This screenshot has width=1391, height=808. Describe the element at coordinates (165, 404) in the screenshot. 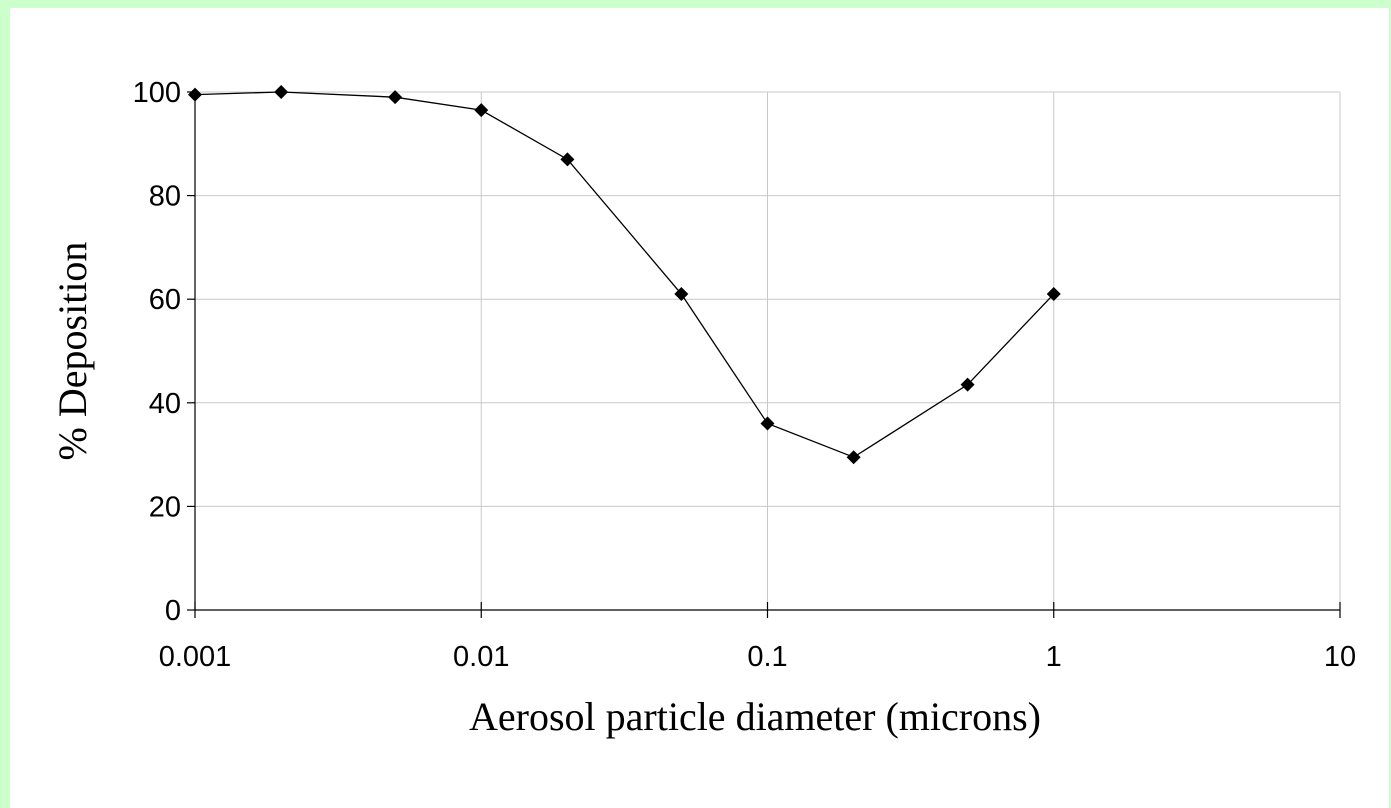

I see `y-tick-label: 40` at that location.